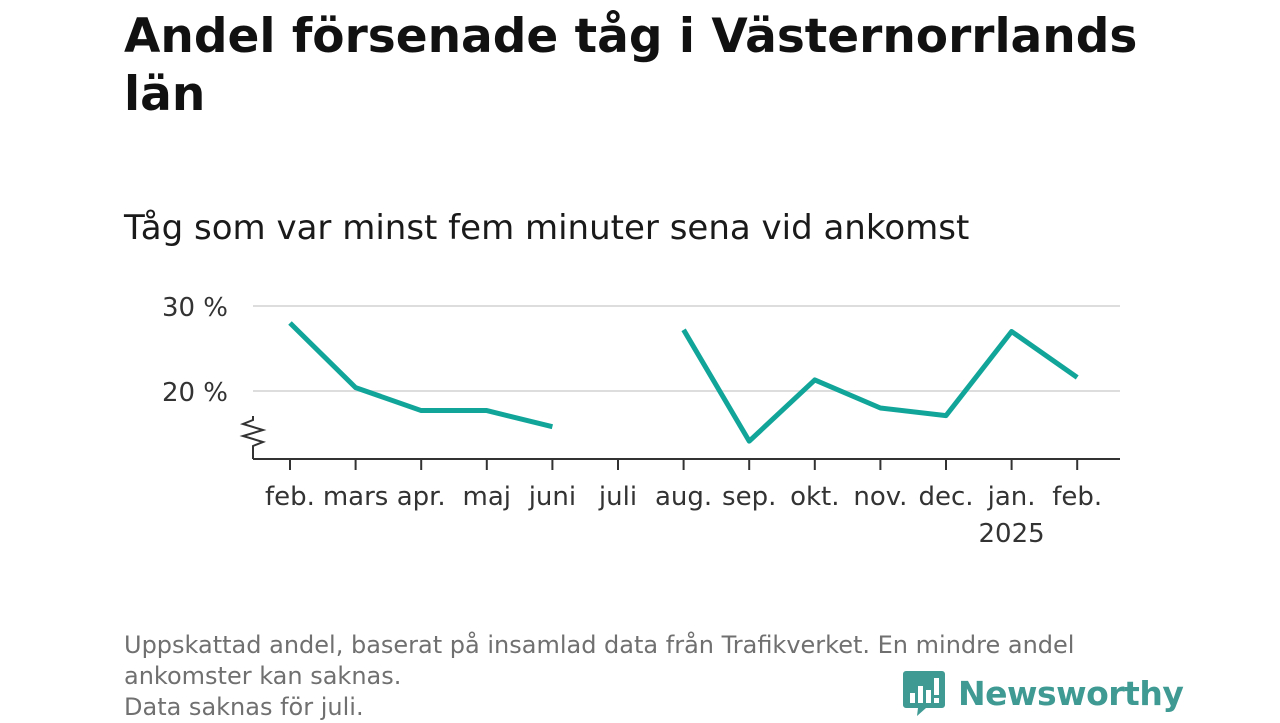 This screenshot has width=1280, height=723. What do you see at coordinates (195, 308) in the screenshot?
I see `y-tick-label: 30 %` at bounding box center [195, 308].